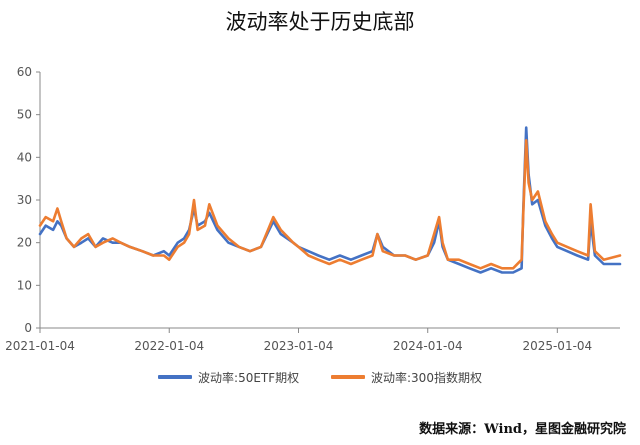 Image resolution: width=640 pixels, height=445 pixels. I want to click on legend-swatch-etf50, so click(175, 377).